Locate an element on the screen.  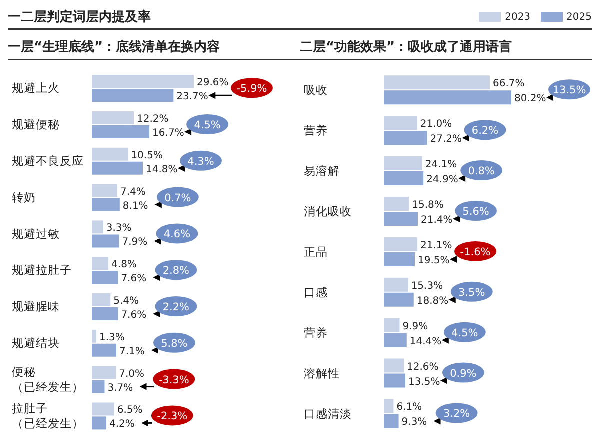
annotation: 2.2% is located at coordinates (176, 307).